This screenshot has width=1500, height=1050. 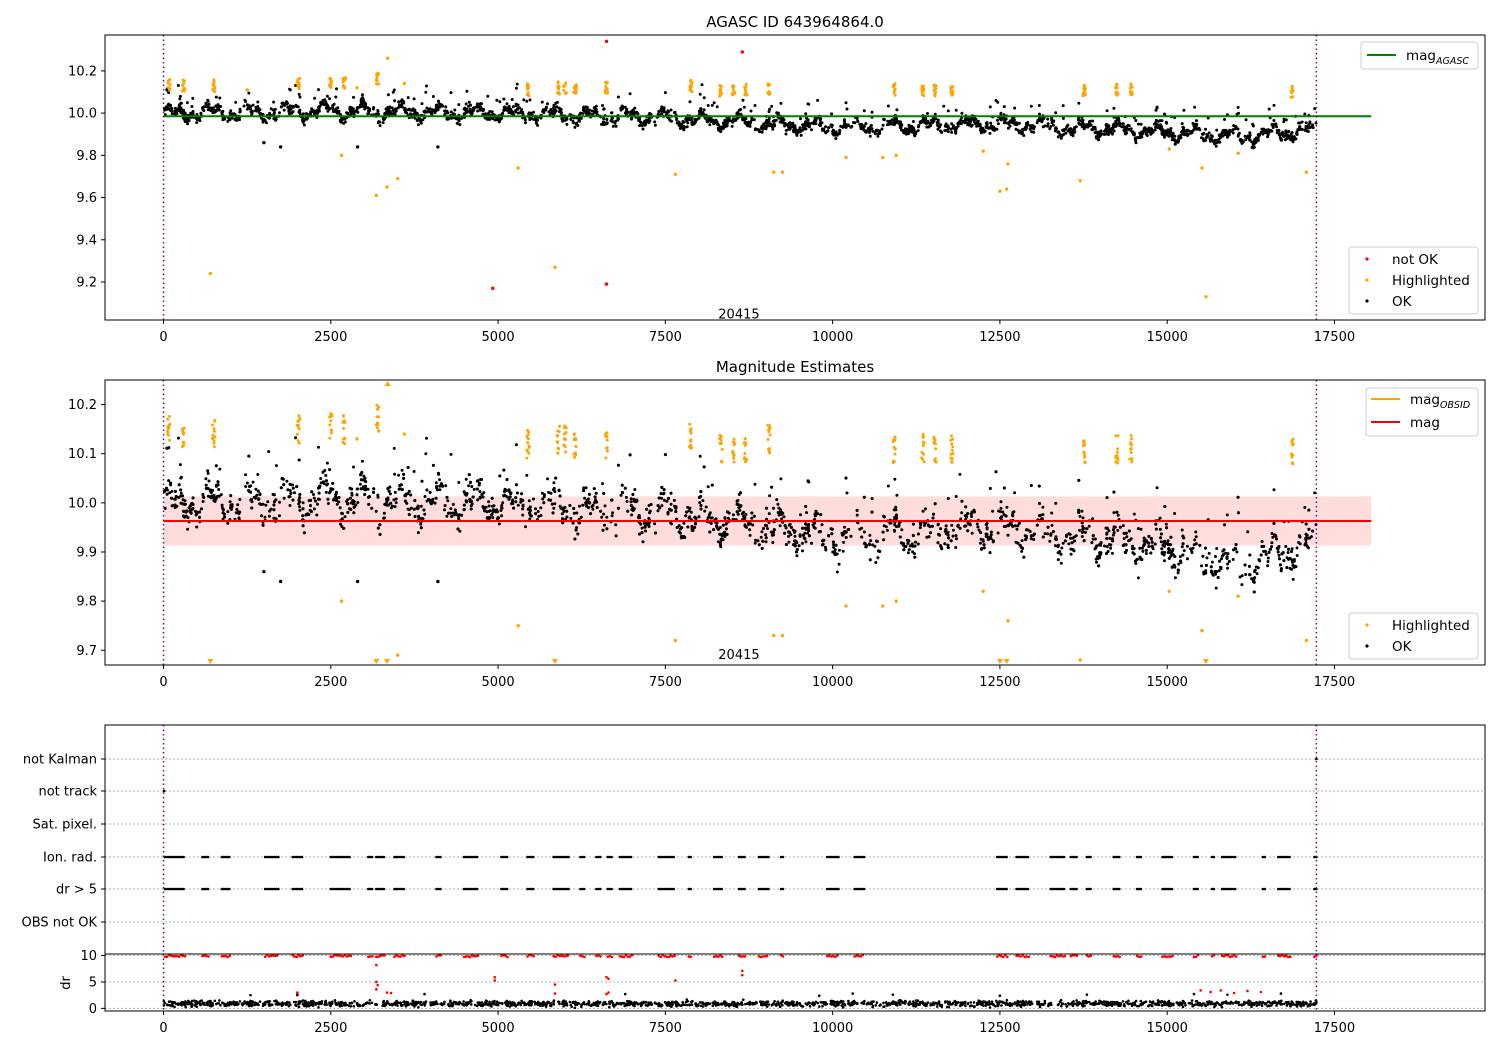 I want to click on x-tick-label: 15000, so click(x=1167, y=337).